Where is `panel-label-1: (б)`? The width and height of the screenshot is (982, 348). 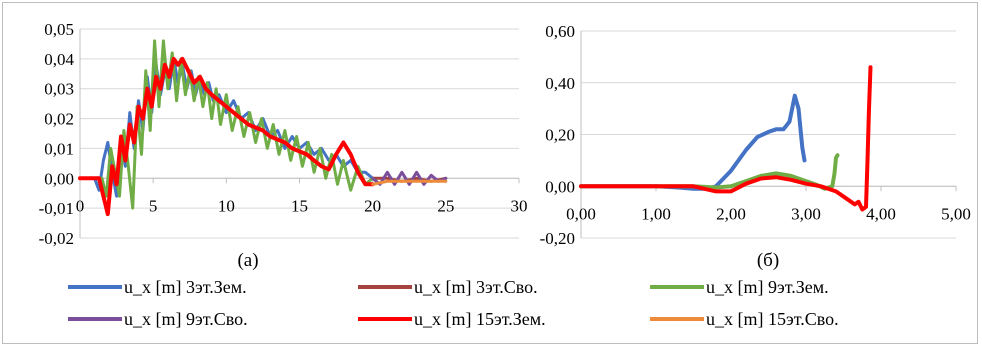
panel-label-1: (б) is located at coordinates (768, 260).